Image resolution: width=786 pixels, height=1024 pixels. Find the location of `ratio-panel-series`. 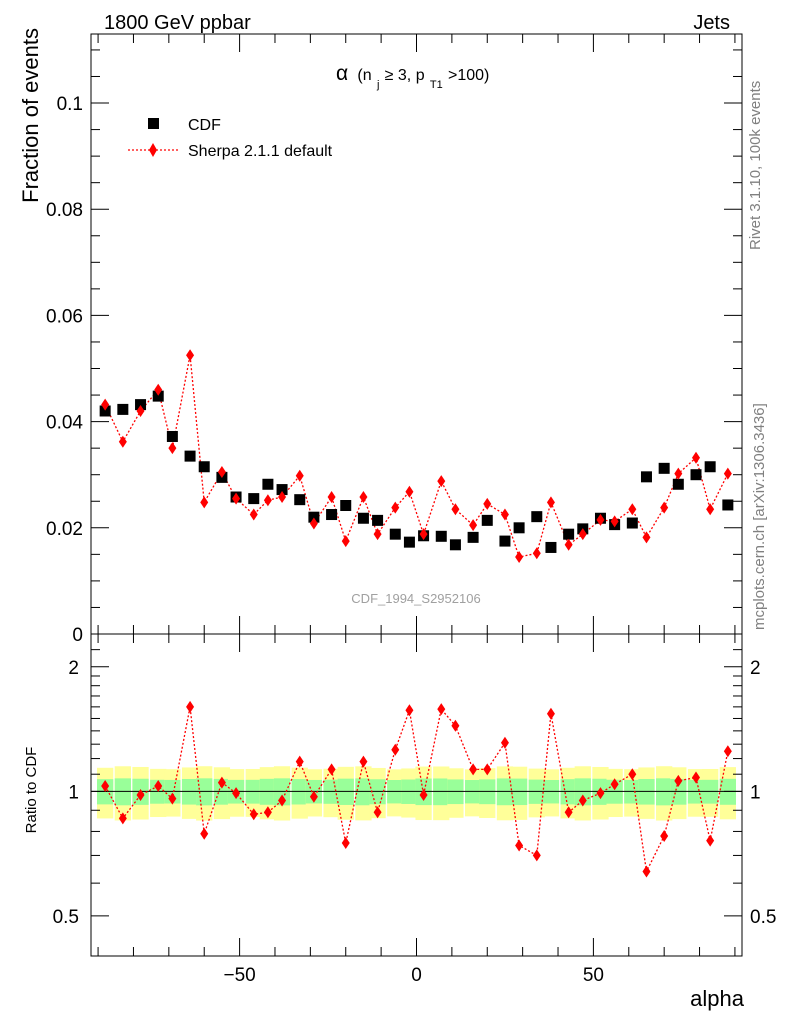

ratio-panel-series is located at coordinates (416, 789).